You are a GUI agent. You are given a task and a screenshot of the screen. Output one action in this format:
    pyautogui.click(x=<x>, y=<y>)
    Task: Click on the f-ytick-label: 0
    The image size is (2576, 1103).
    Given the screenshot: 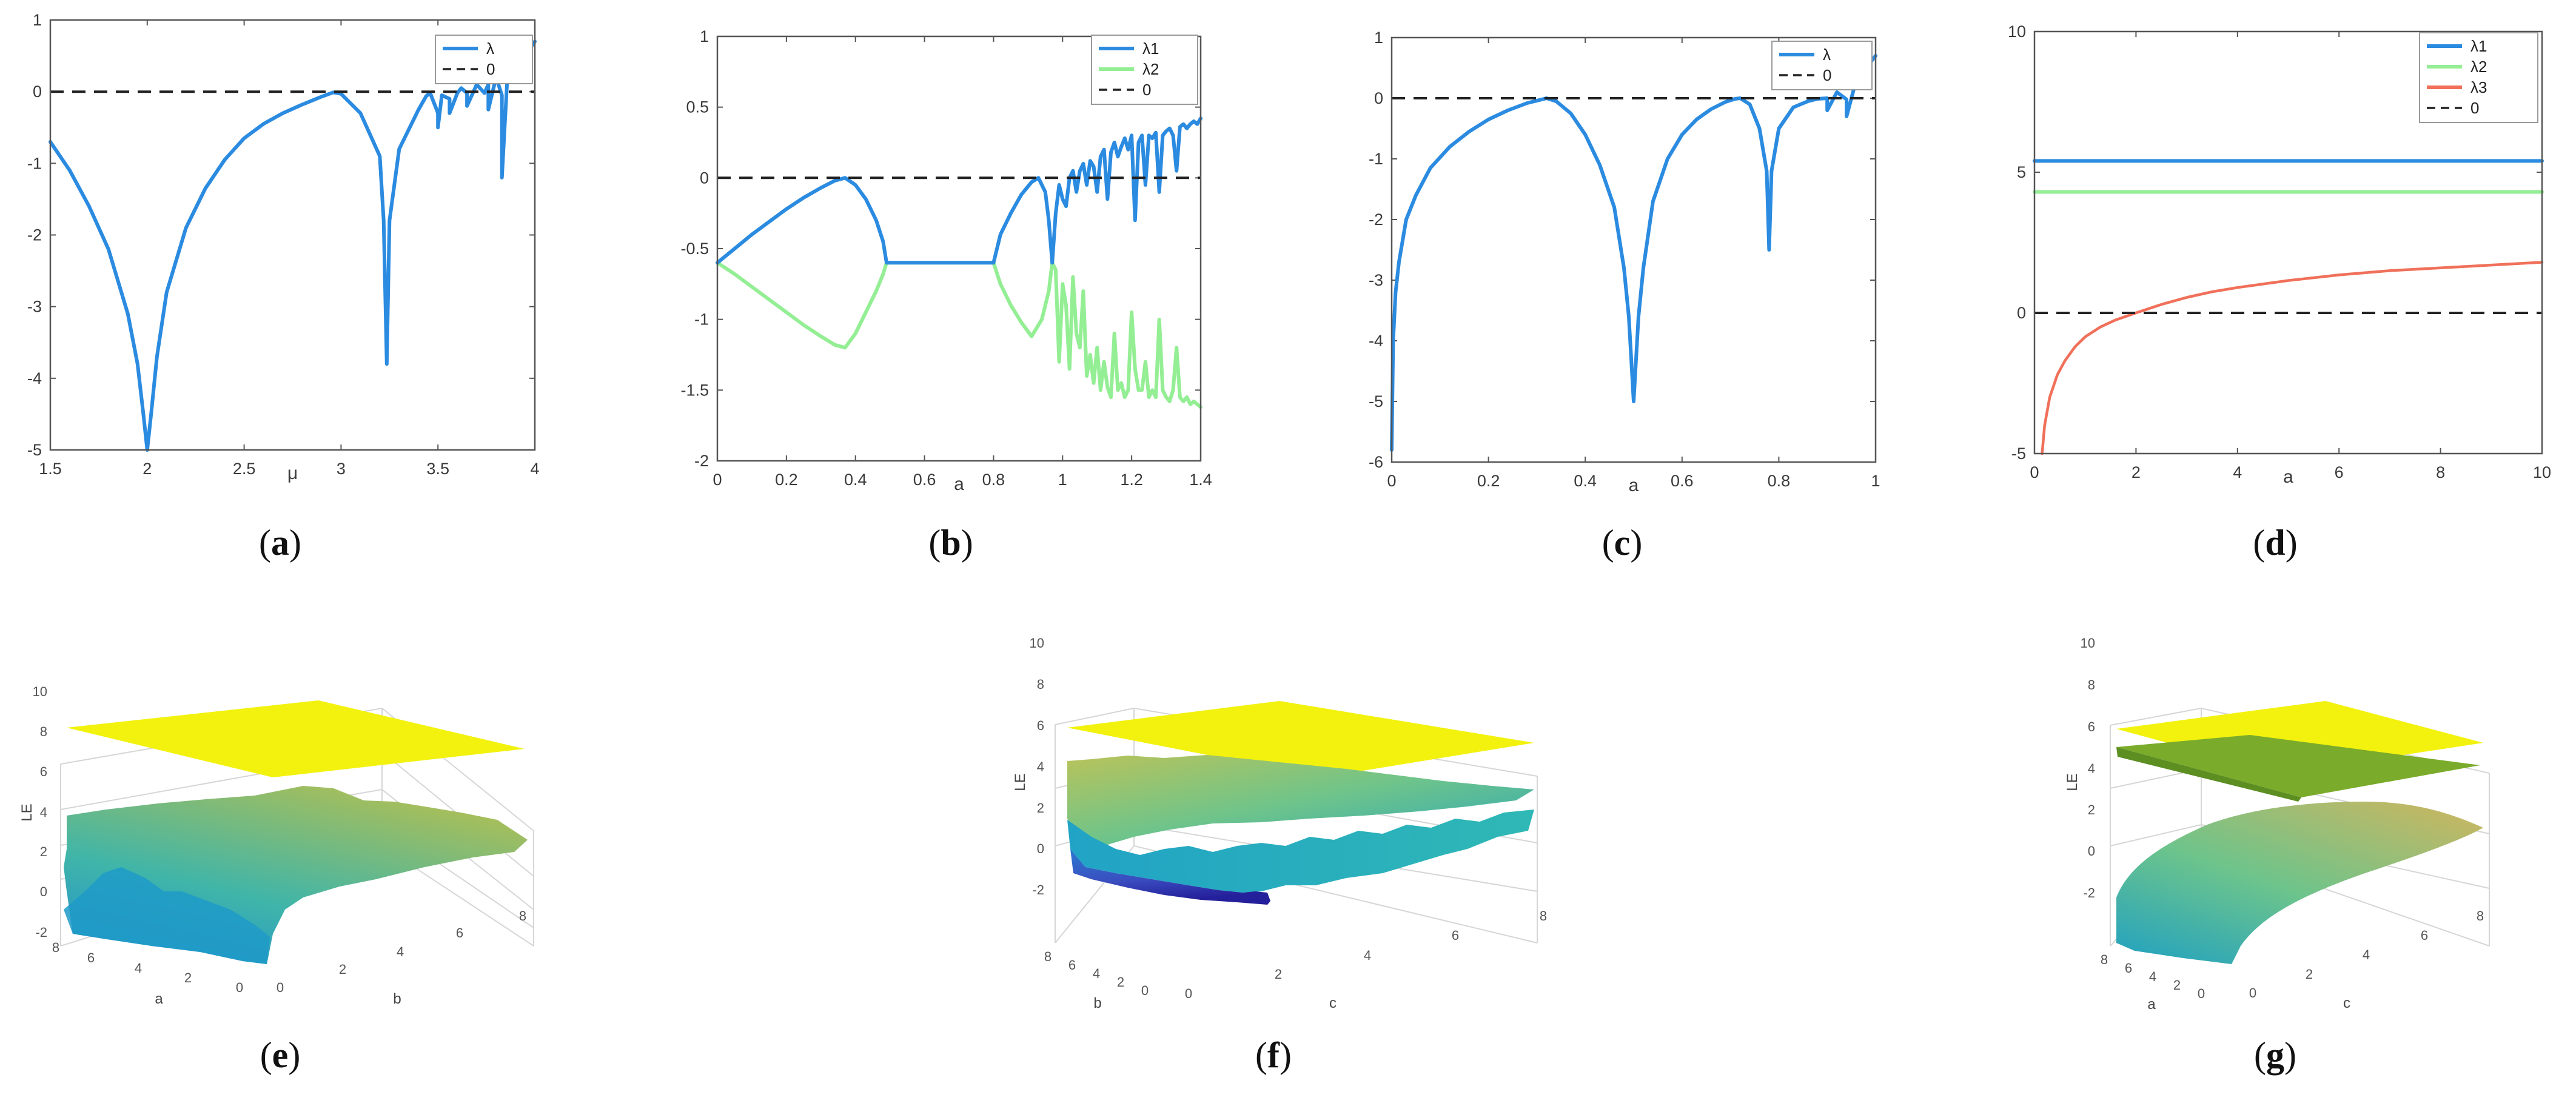 What is the action you would take?
    pyautogui.click(x=1188, y=993)
    